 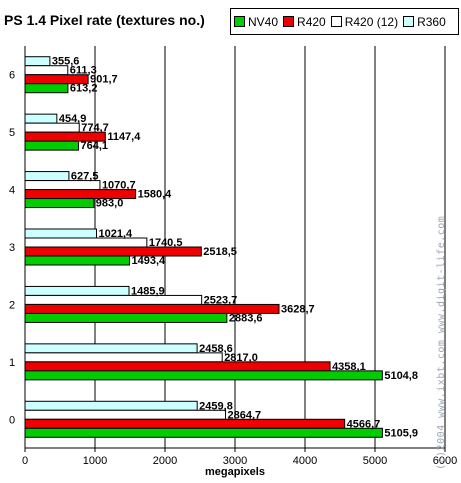 I want to click on data-label: 1147,4, so click(x=124, y=137).